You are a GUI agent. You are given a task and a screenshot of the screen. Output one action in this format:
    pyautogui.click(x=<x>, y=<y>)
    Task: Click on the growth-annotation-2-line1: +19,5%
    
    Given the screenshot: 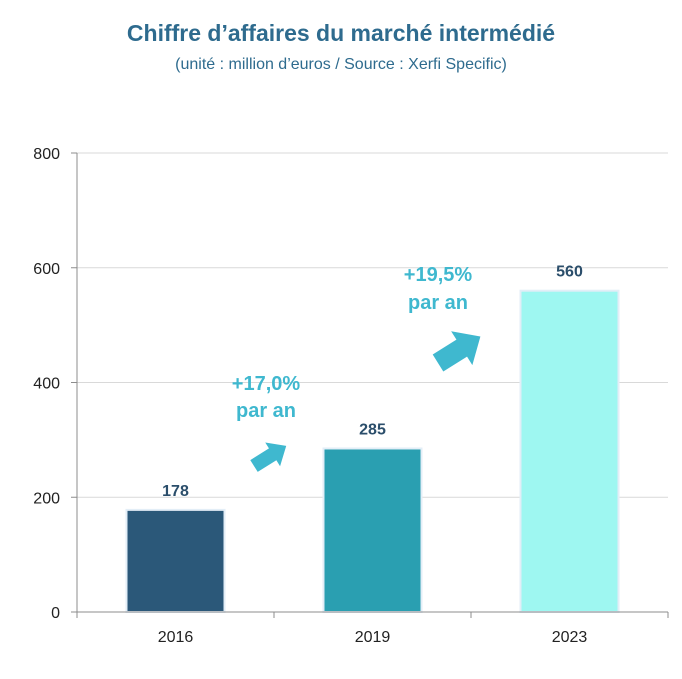 What is the action you would take?
    pyautogui.click(x=438, y=275)
    